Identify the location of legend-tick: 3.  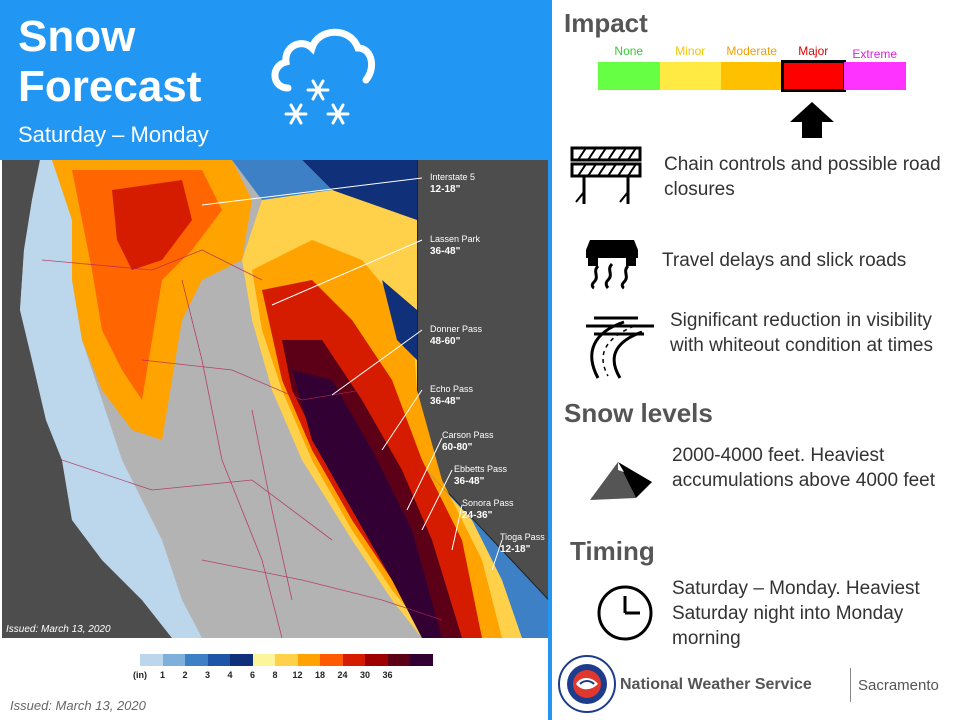
(207, 675).